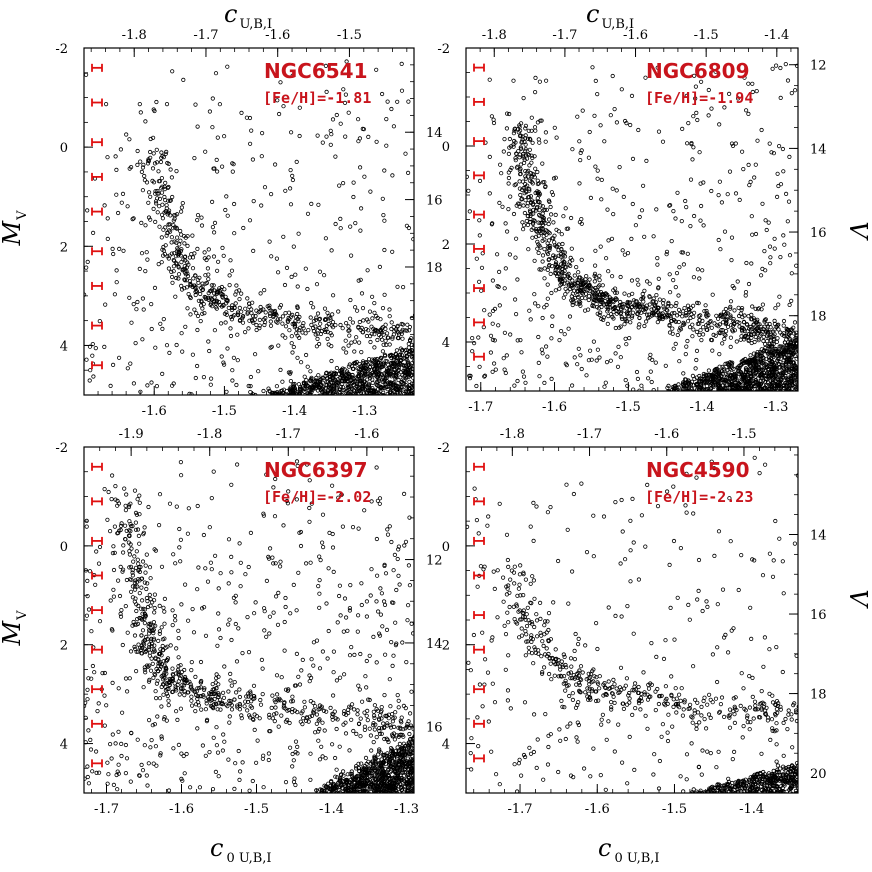 Image resolution: width=872 pixels, height=872 pixels. What do you see at coordinates (636, 228) in the screenshot?
I see `data-points` at bounding box center [636, 228].